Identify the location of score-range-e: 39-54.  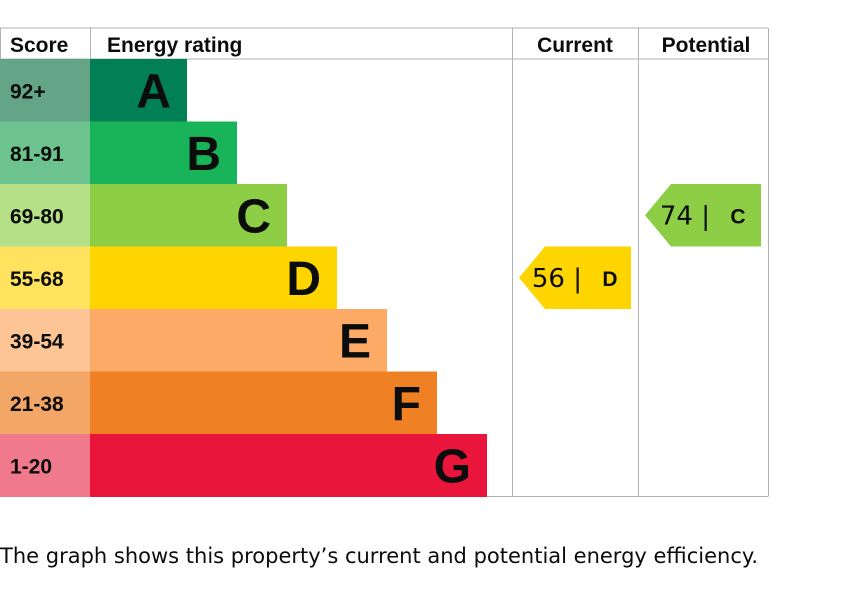
(37, 341).